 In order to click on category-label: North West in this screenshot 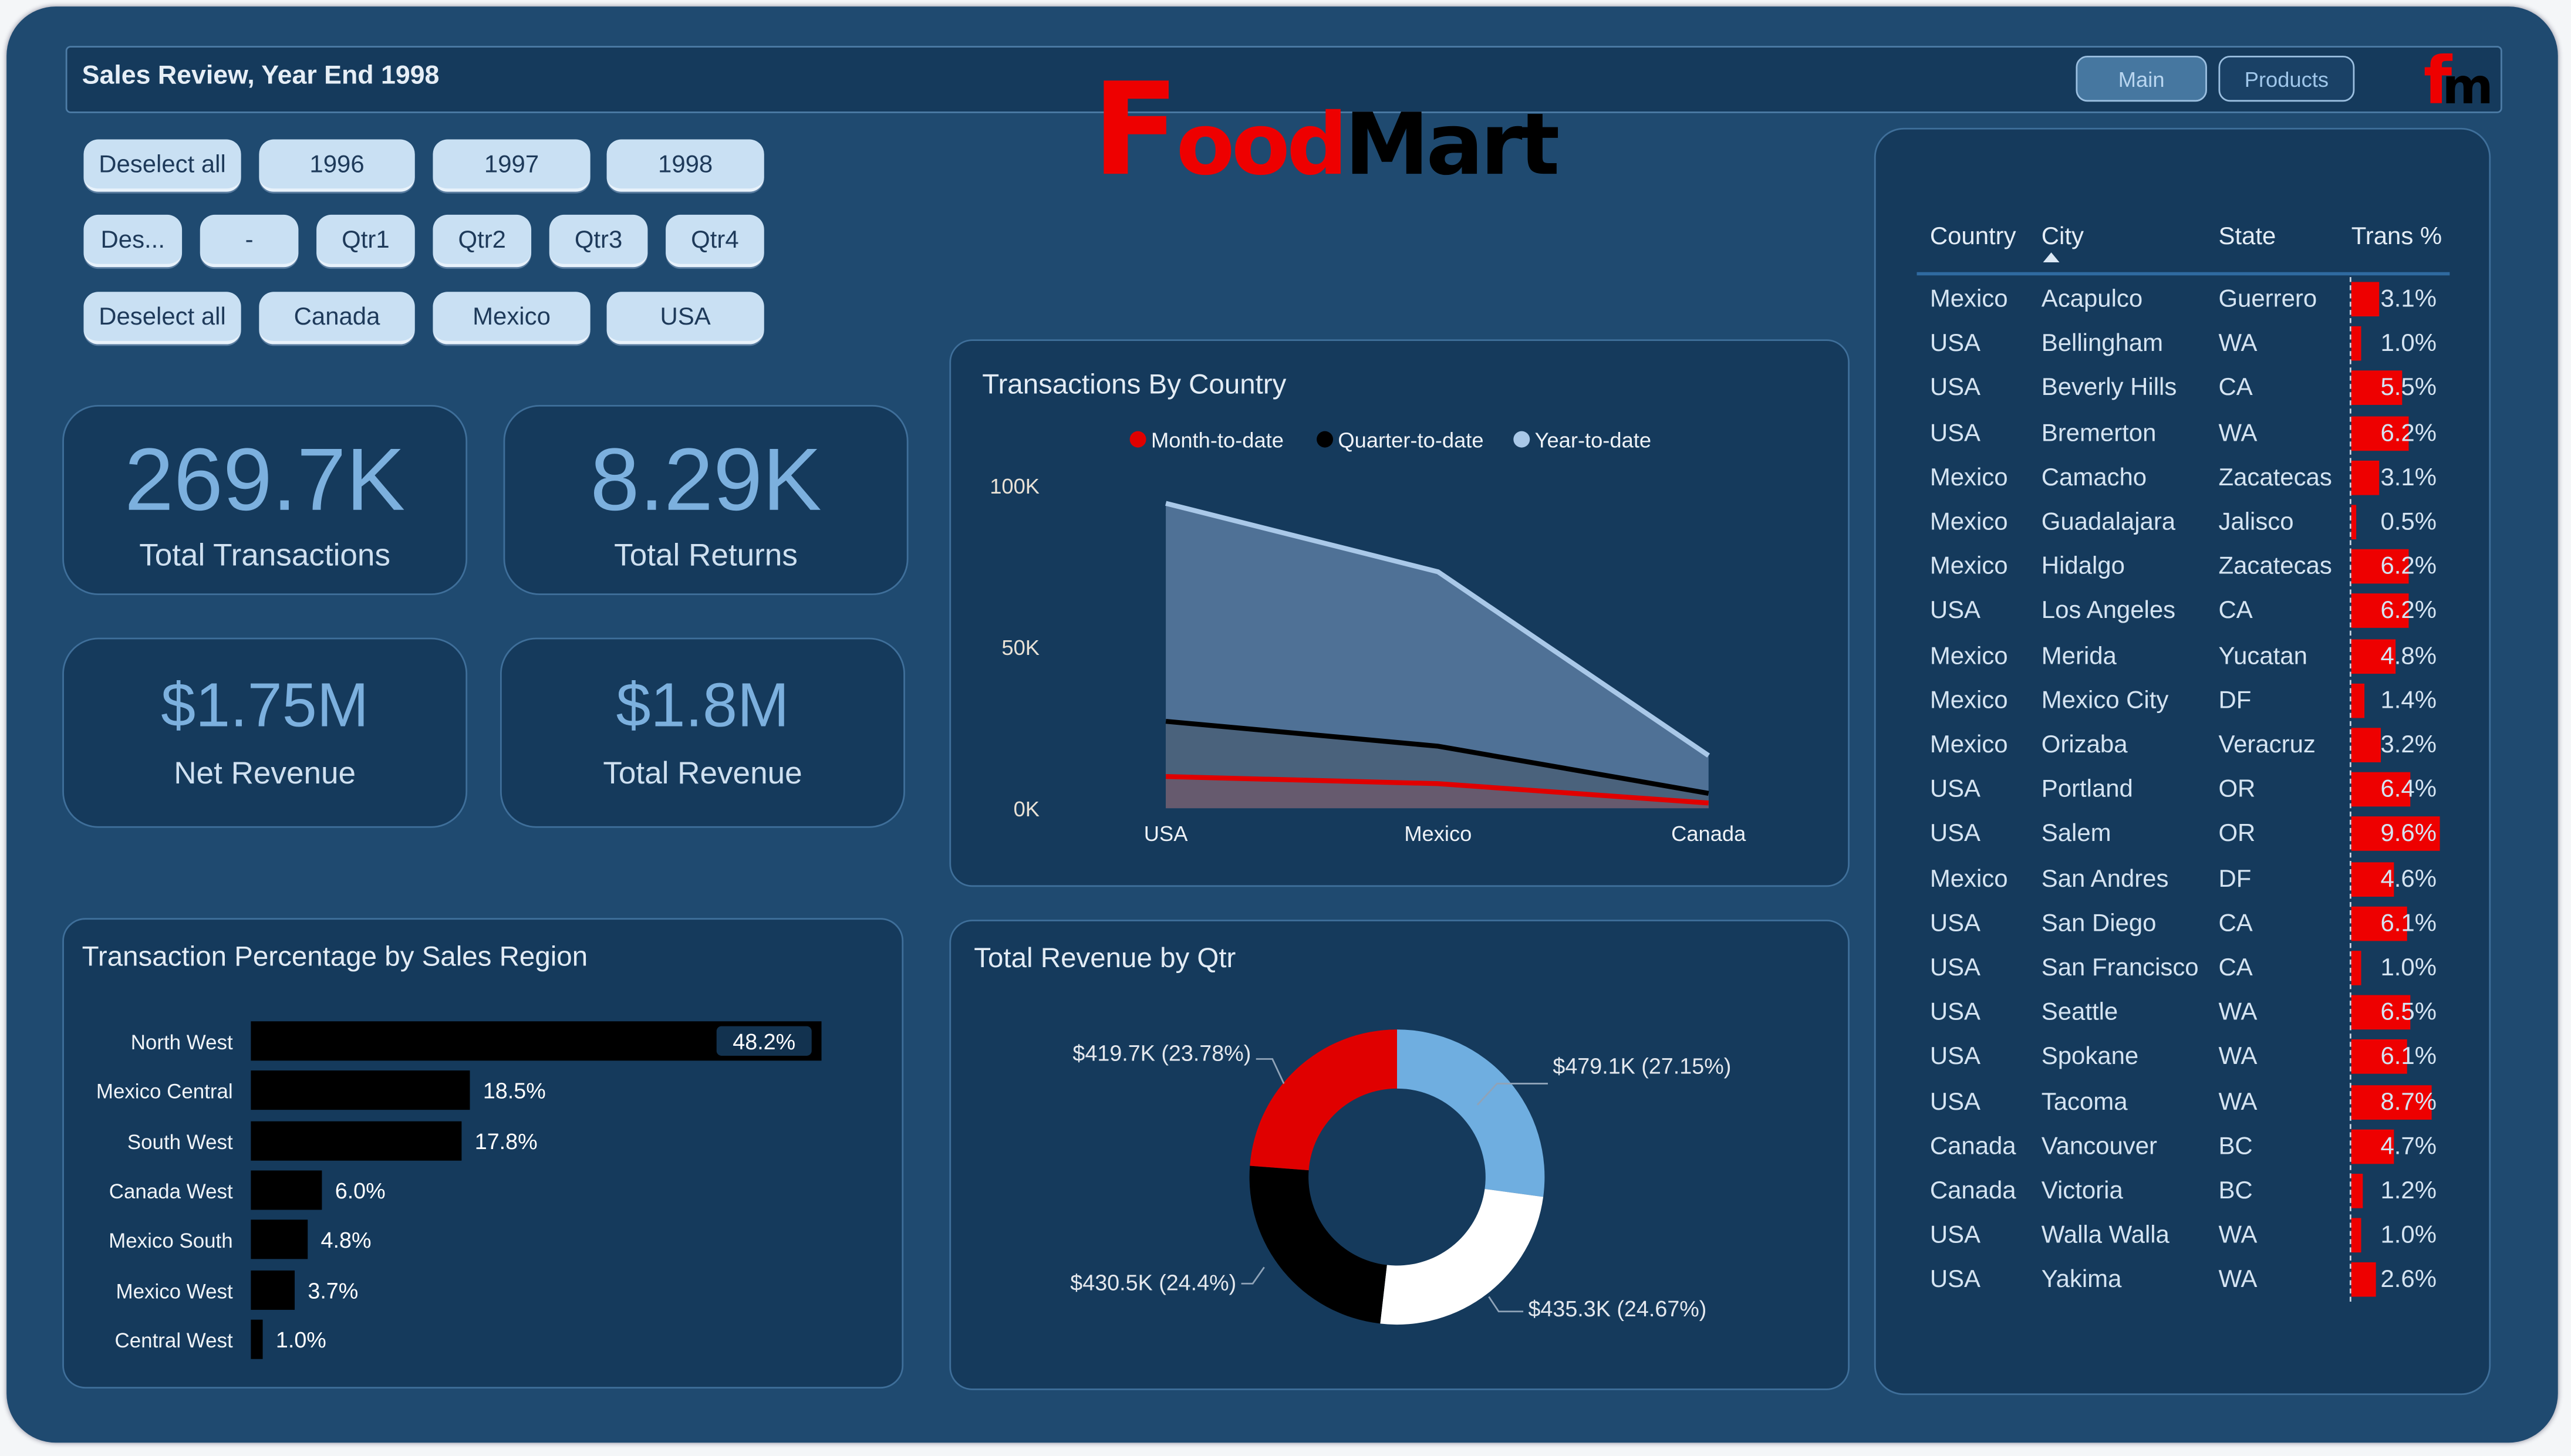, I will do `click(182, 1042)`.